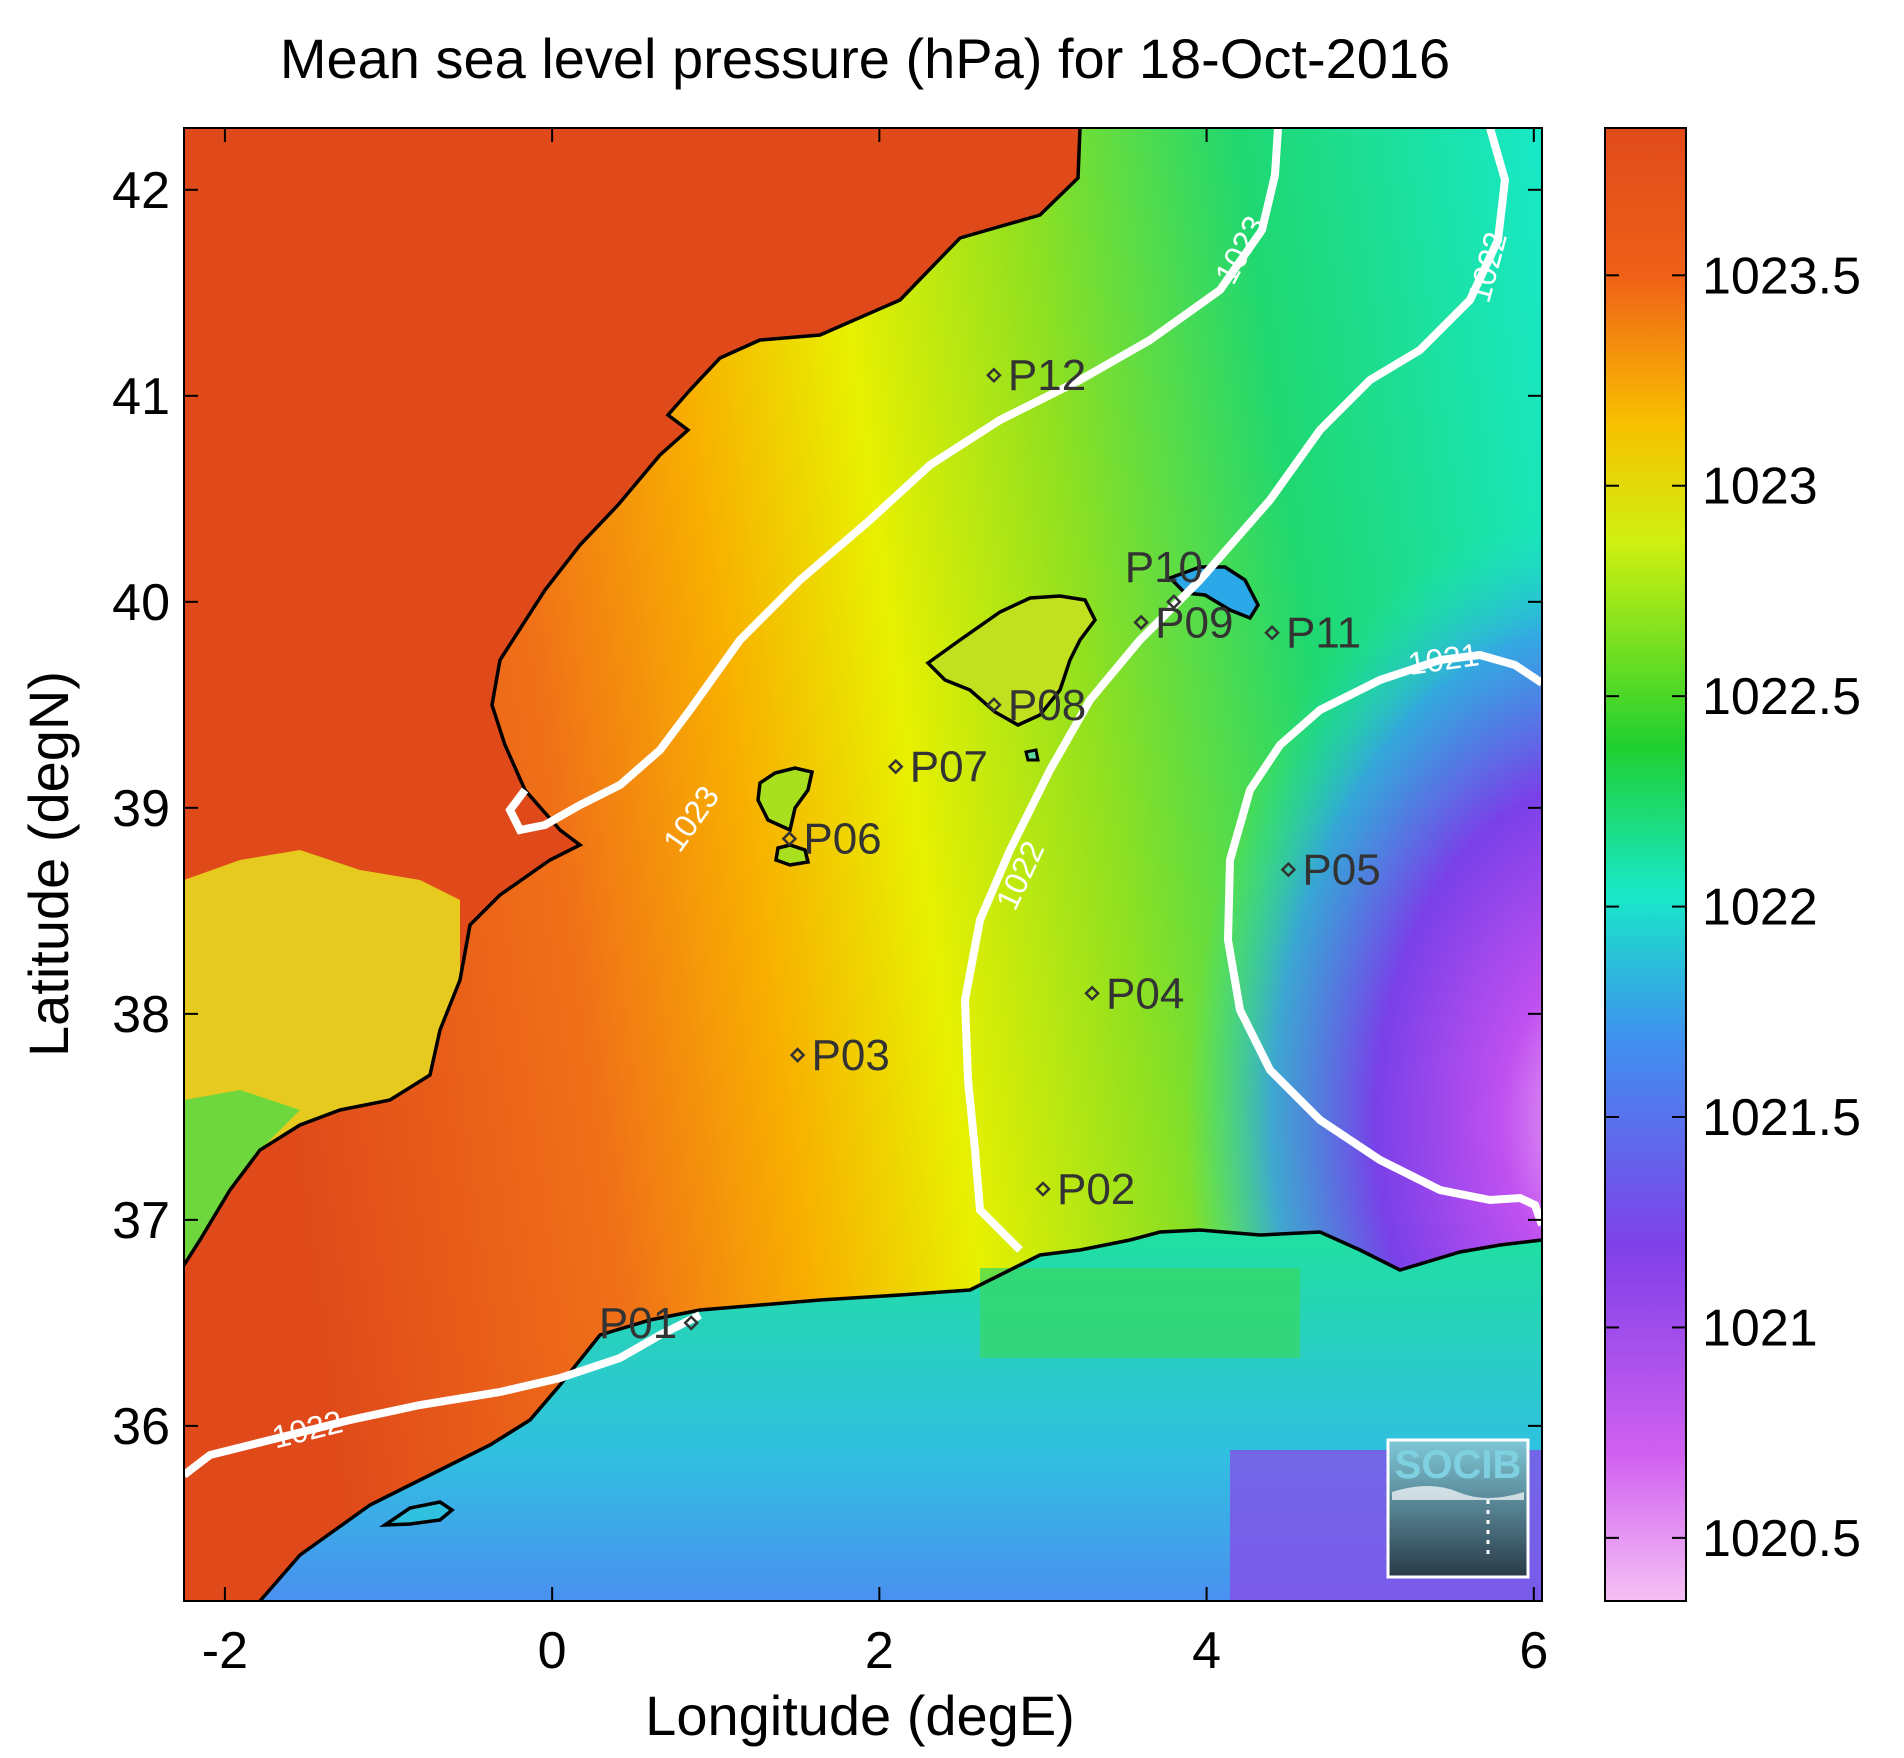 This screenshot has height=1758, width=1904. I want to click on y-tick-label: 42, so click(141, 191).